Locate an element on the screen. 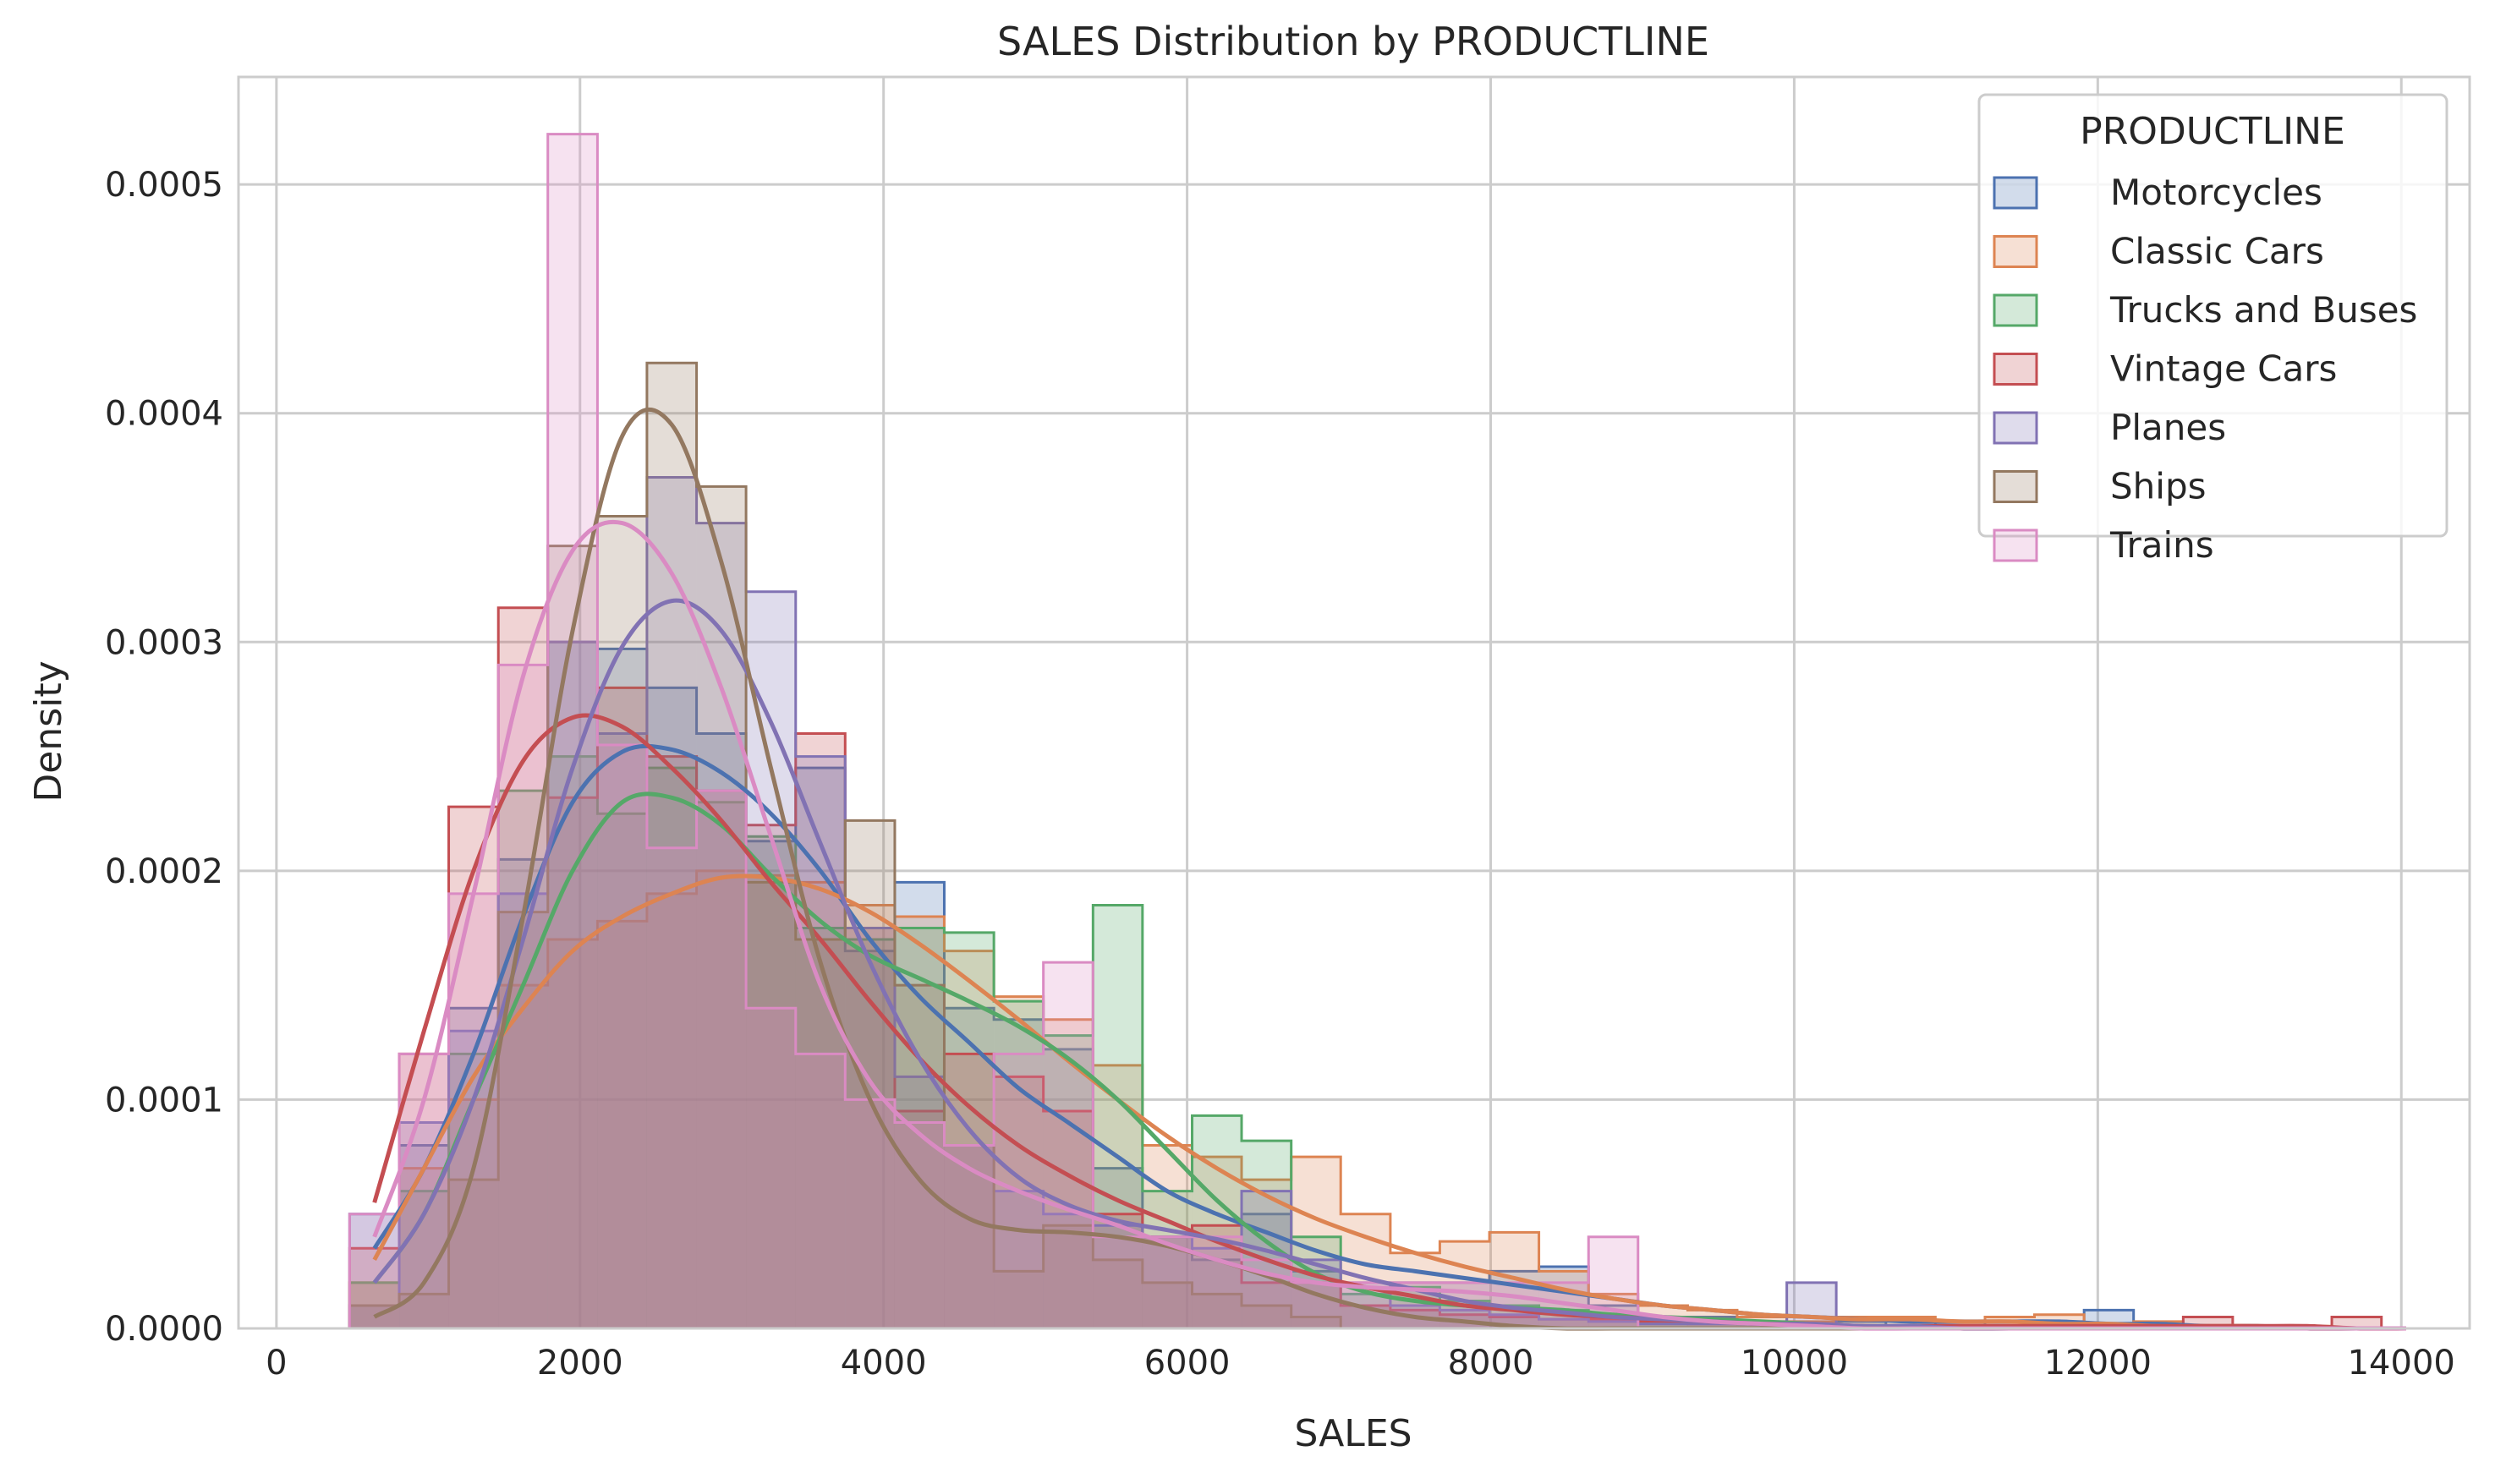 The width and height of the screenshot is (2495, 1484). x-axis-label: SALES is located at coordinates (1353, 1433).